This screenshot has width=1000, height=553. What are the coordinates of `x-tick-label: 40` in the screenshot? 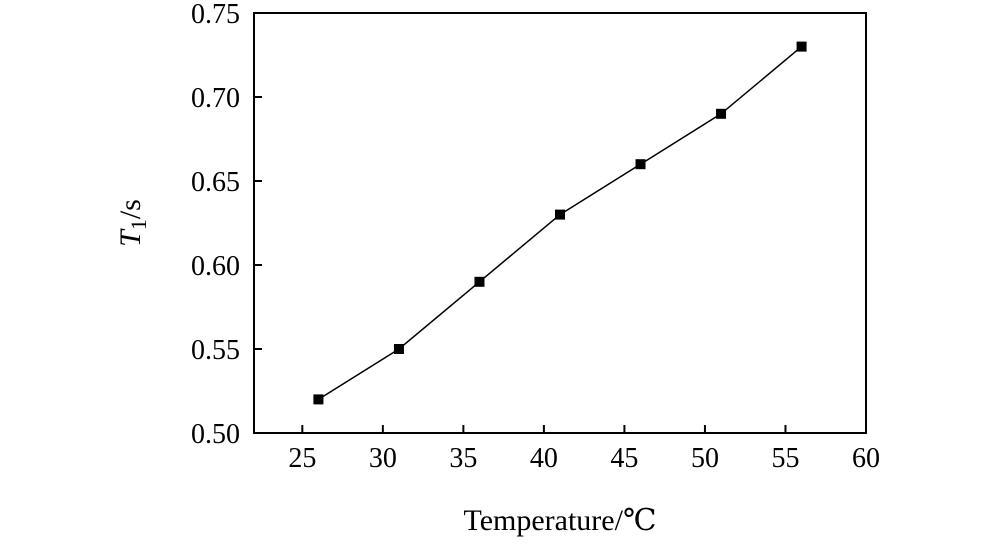 It's located at (544, 458).